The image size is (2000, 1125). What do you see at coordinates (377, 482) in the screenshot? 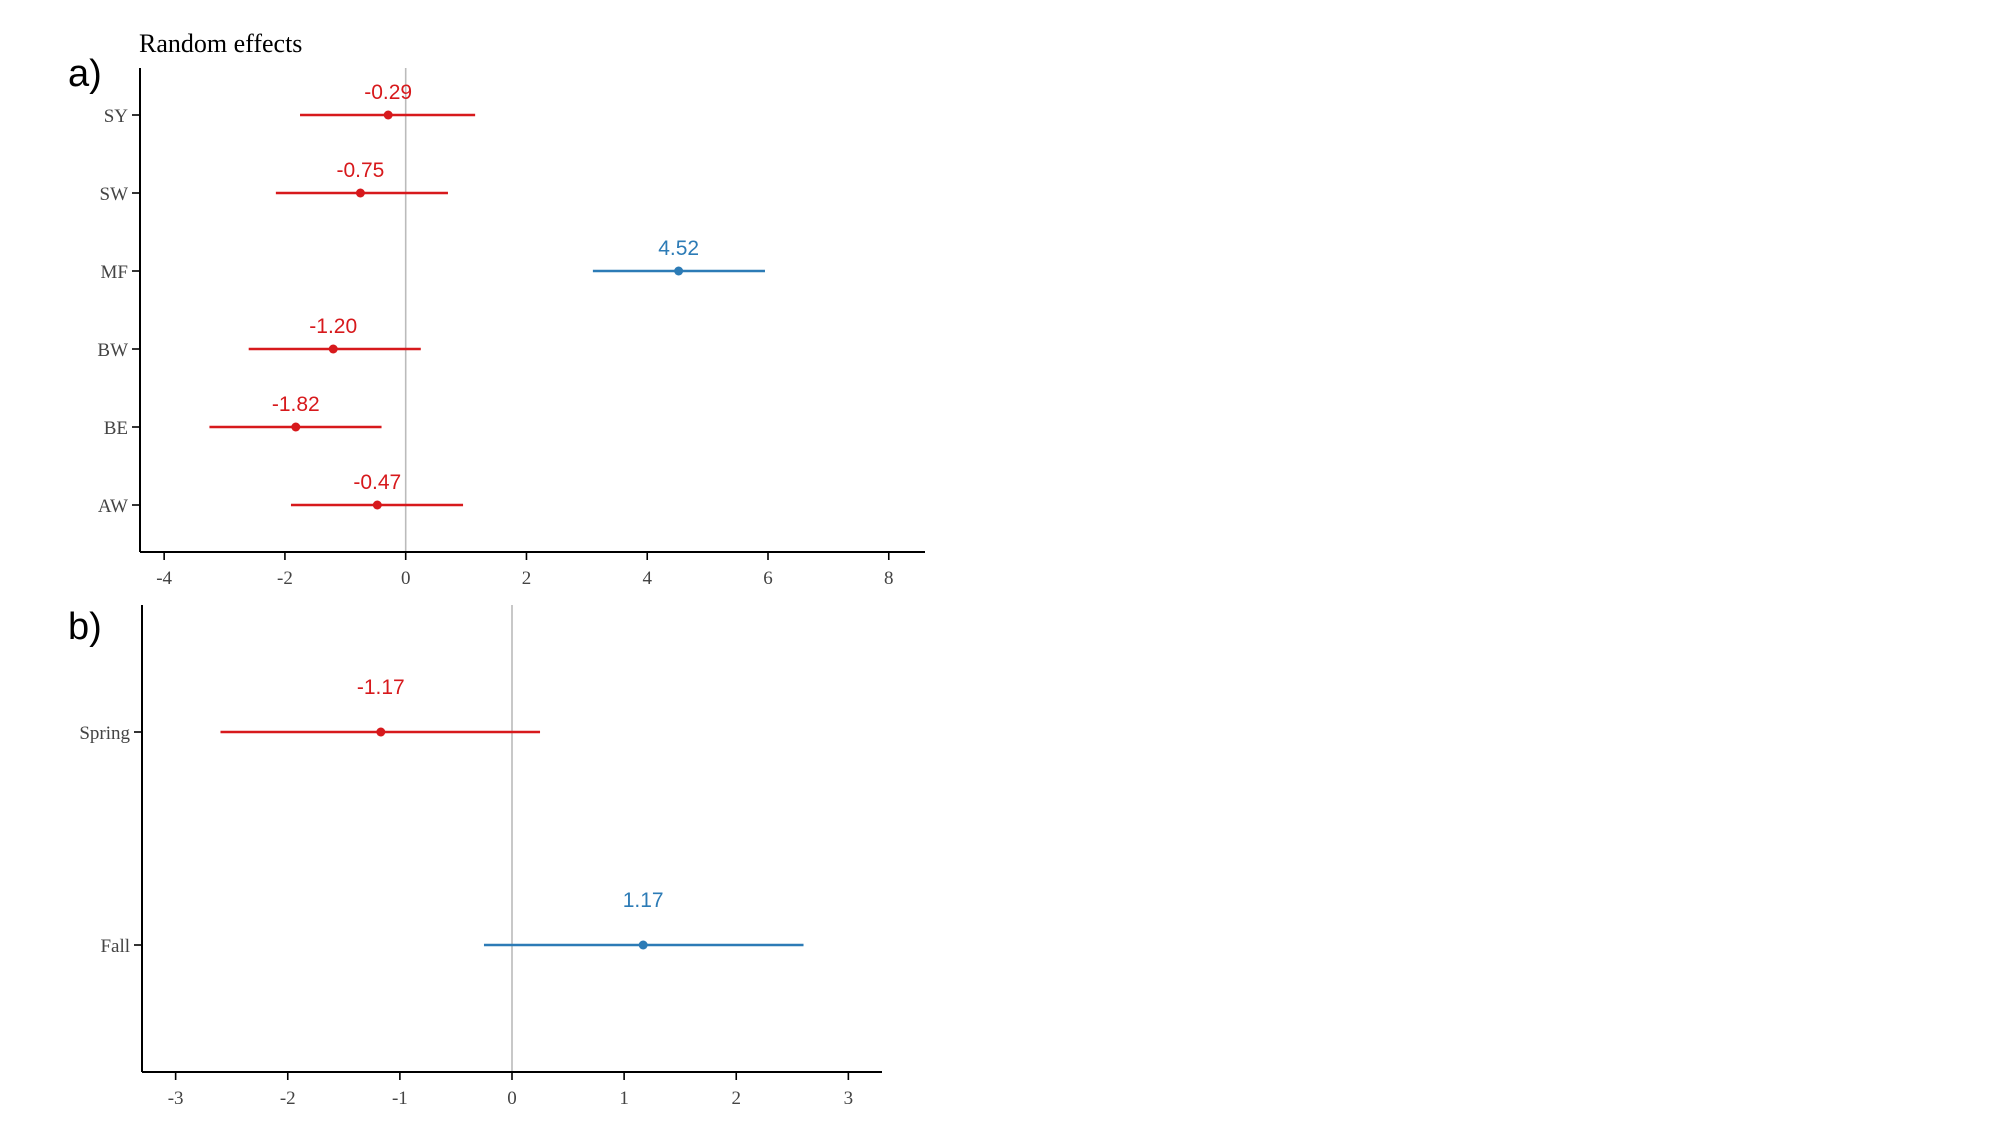
I see `estimate-value-label: -0.47` at bounding box center [377, 482].